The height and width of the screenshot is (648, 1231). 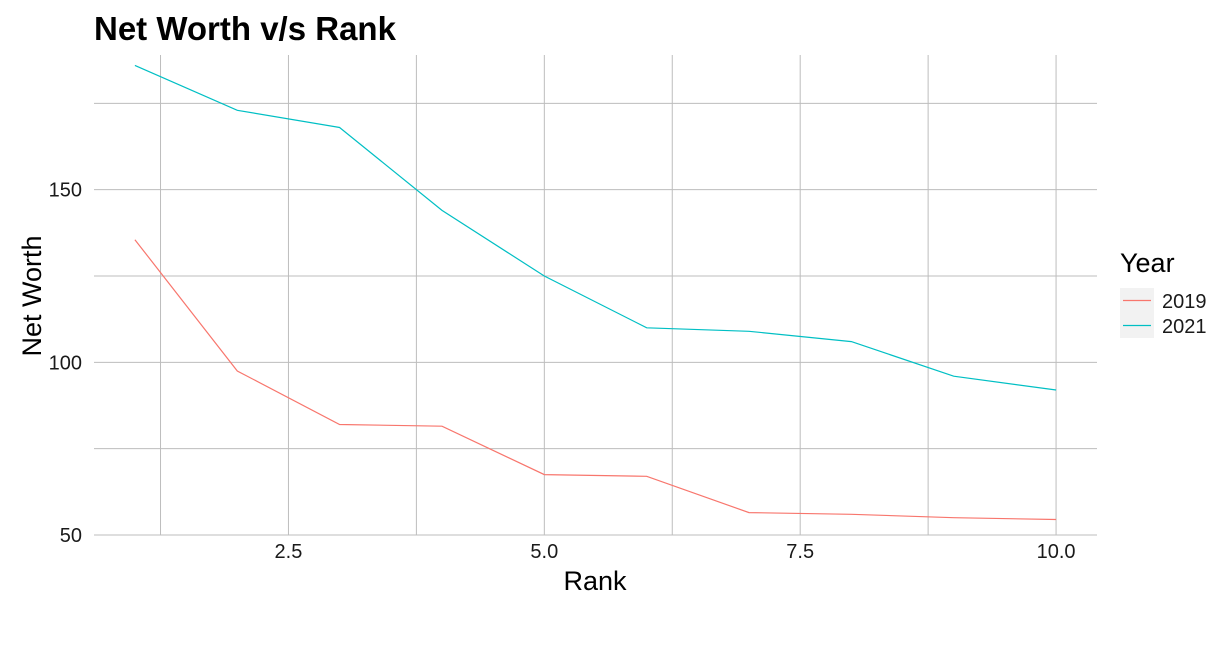 I want to click on chart-title: Net Worth v/s Rank, so click(x=245, y=28).